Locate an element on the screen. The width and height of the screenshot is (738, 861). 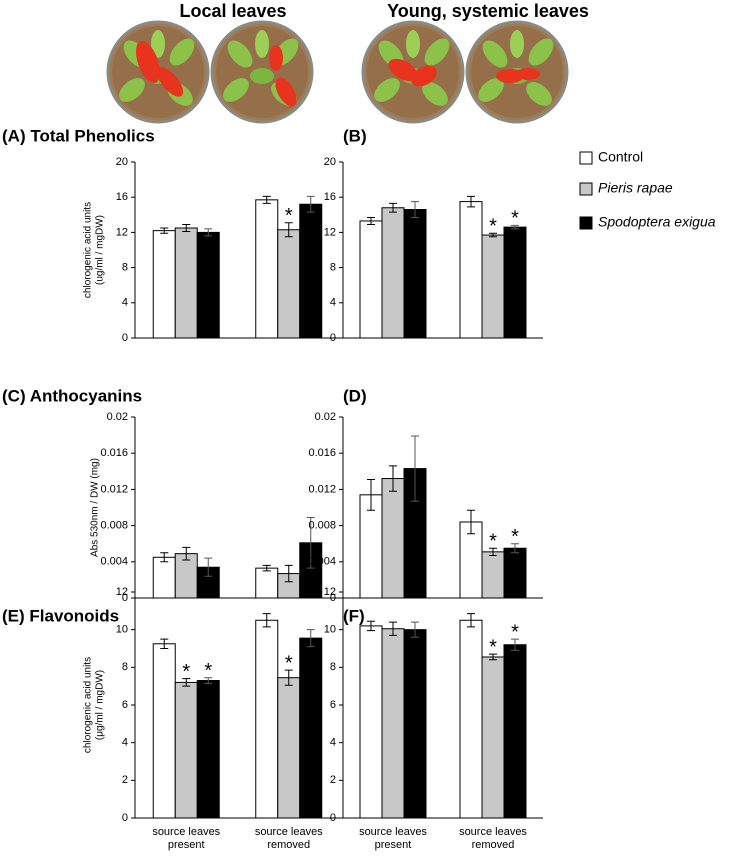
header-left: Local leaves is located at coordinates (232, 11).